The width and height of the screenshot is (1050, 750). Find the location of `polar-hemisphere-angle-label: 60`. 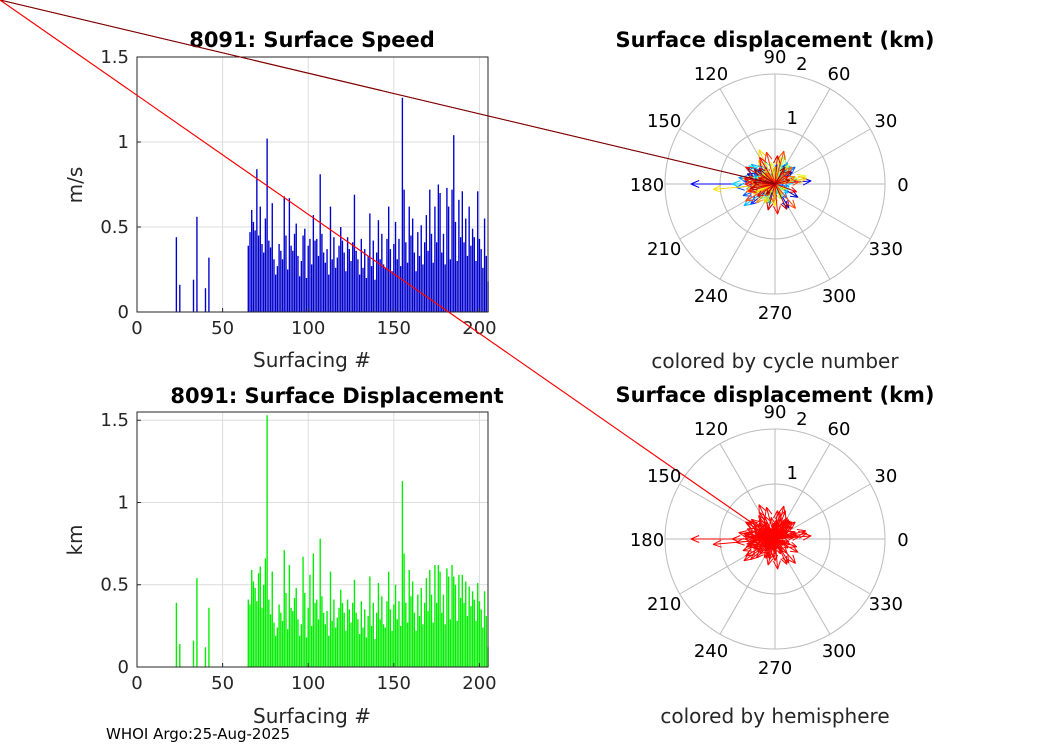

polar-hemisphere-angle-label: 60 is located at coordinates (839, 429).